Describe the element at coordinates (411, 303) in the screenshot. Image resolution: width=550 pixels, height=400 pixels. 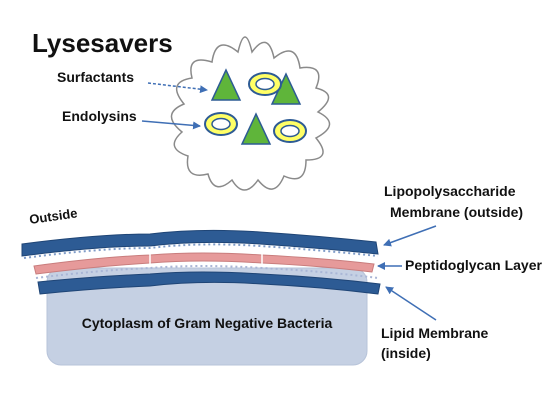
I see `lipid-arrow` at that location.